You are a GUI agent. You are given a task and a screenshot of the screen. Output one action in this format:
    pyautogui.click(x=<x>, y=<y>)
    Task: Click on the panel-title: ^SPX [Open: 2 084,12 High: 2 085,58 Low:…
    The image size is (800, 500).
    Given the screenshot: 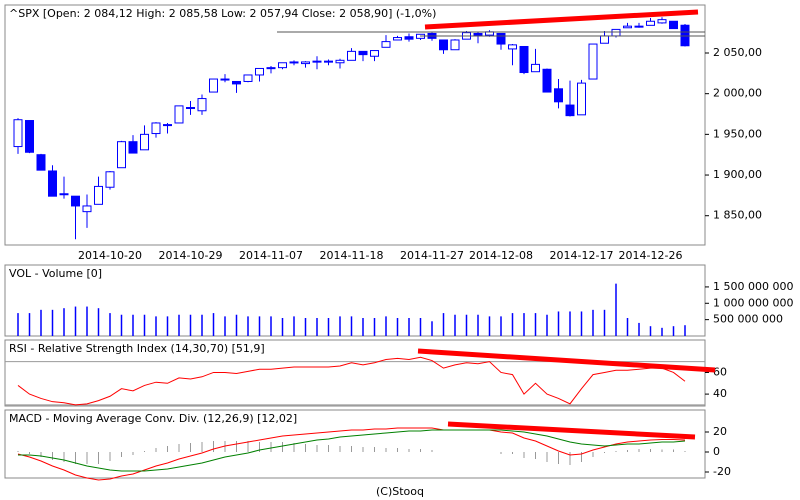 What is the action you would take?
    pyautogui.click(x=222, y=13)
    